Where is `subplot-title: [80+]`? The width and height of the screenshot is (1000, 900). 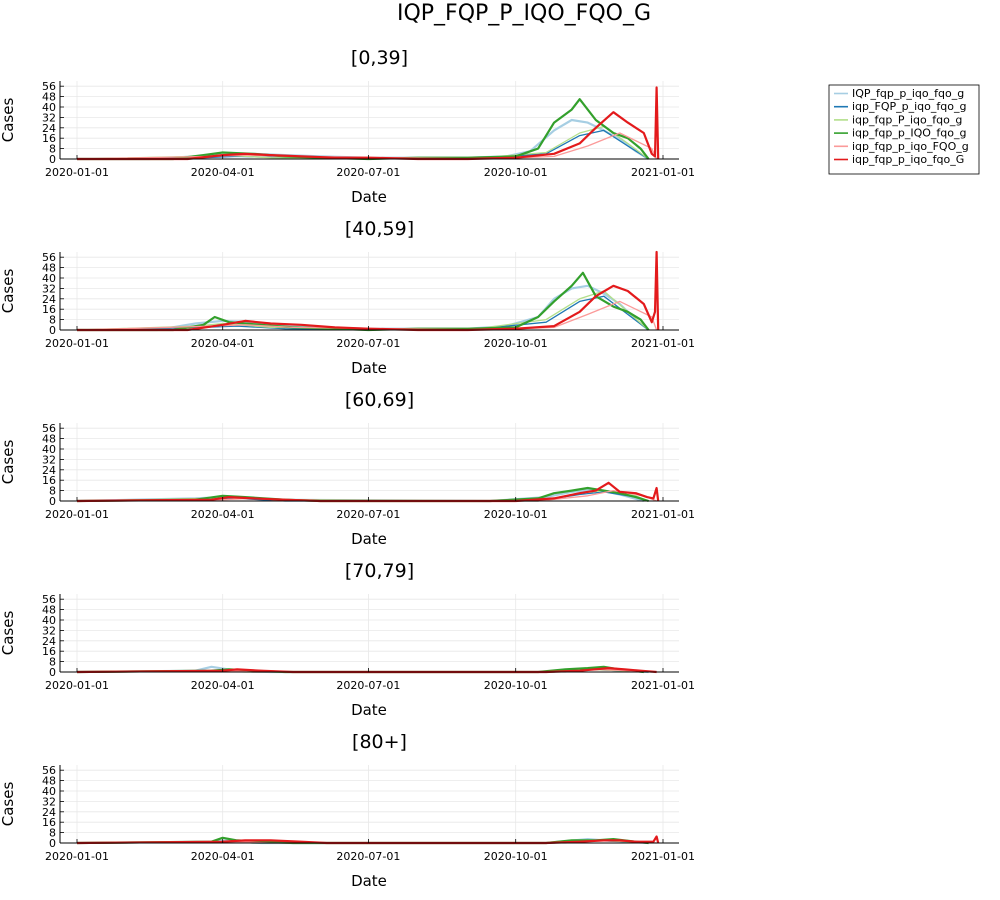
subplot-title: [80+] is located at coordinates (379, 742).